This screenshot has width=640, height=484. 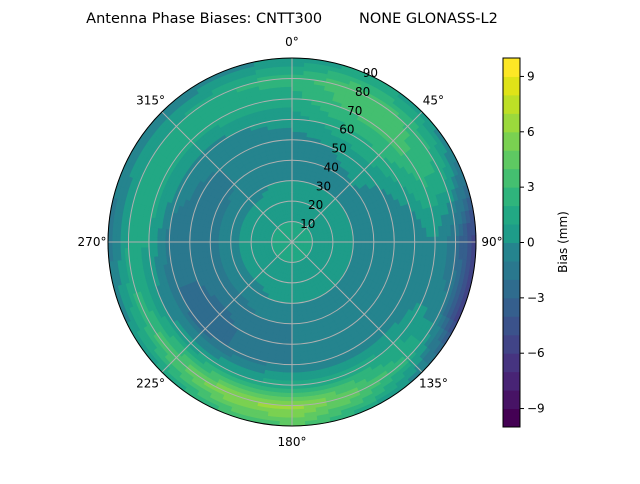 I want to click on colorbar-tick-label: −6, so click(x=536, y=353).